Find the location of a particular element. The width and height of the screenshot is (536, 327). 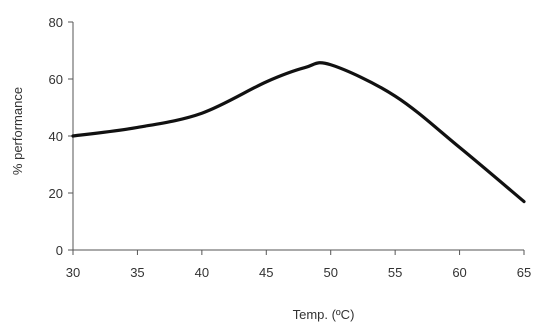

x-tick-label: 60 is located at coordinates (459, 272).